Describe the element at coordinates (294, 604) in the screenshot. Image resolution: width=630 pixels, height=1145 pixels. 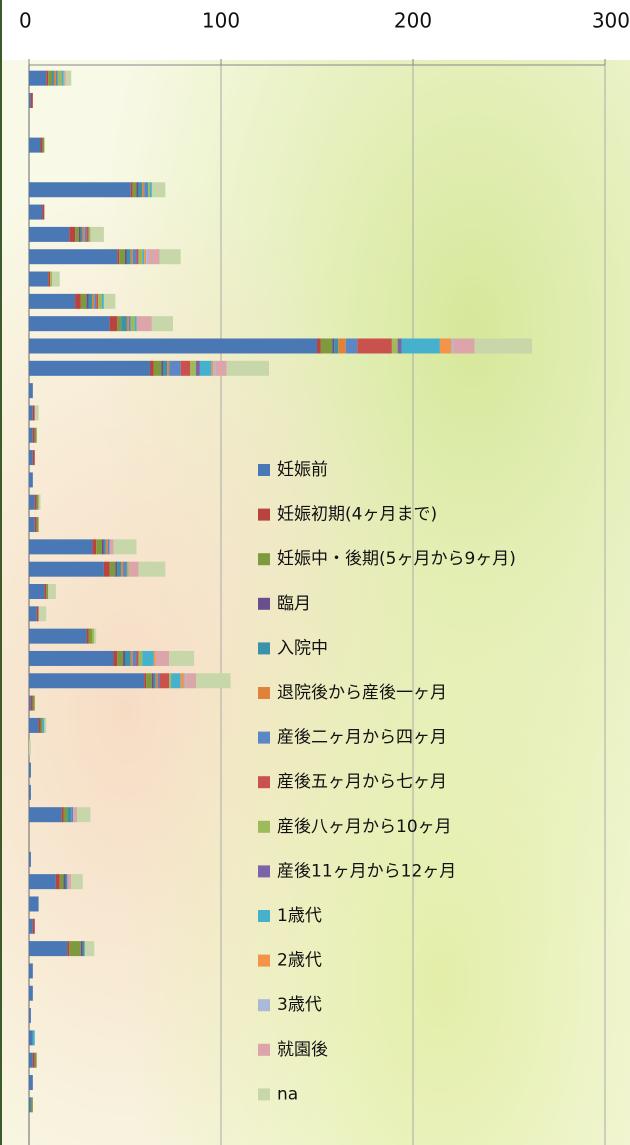
I see `legend-label: 臨月` at that location.